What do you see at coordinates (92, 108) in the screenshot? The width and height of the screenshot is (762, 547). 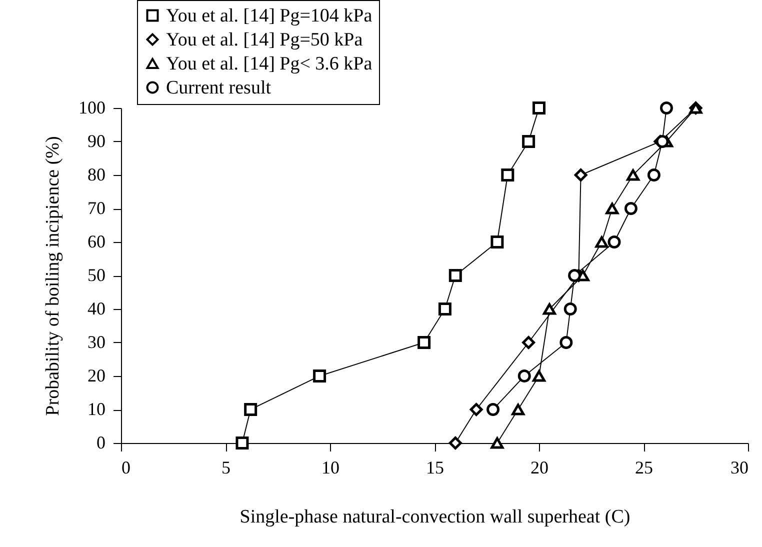 I see `y-tick-label: 100` at bounding box center [92, 108].